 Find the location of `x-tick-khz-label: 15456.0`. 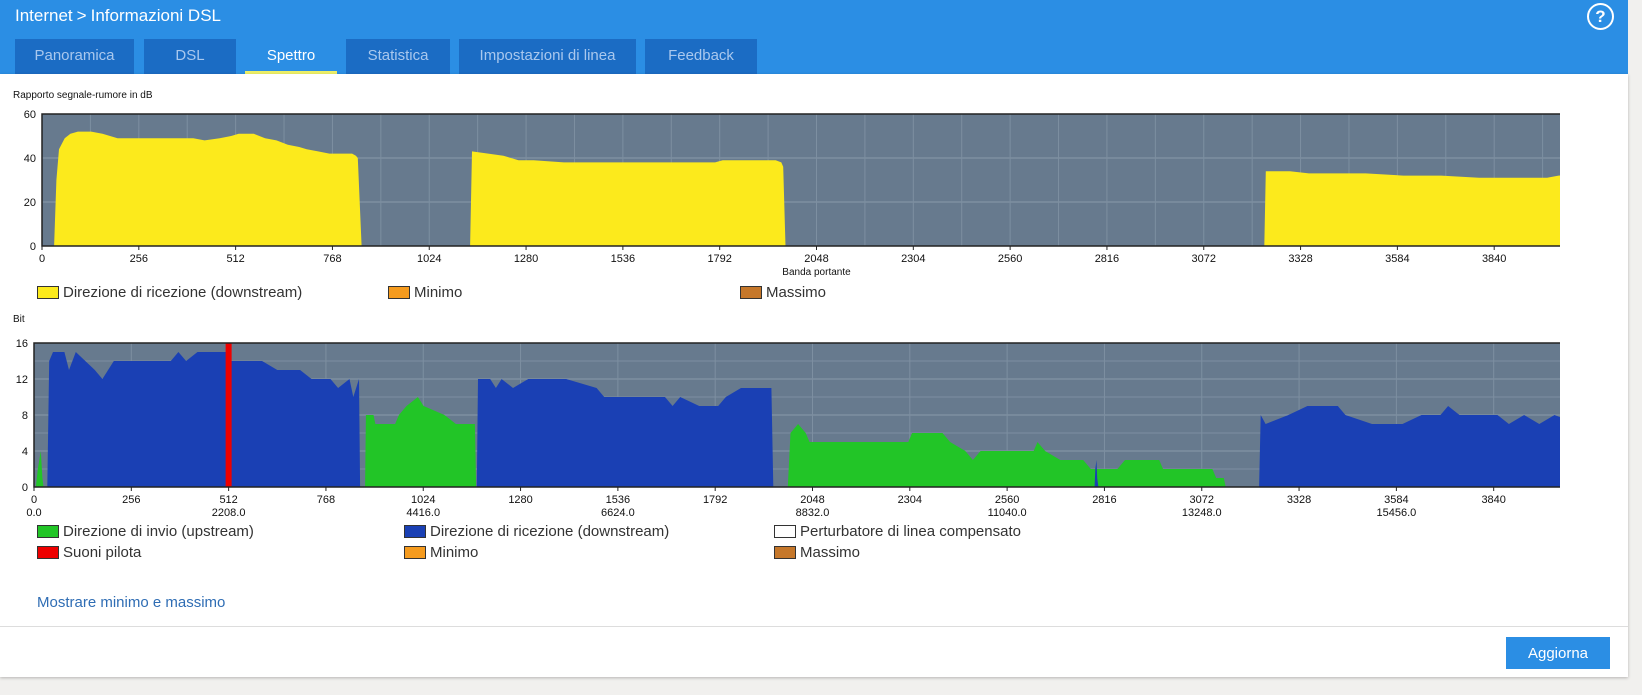

x-tick-khz-label: 15456.0 is located at coordinates (1396, 512).